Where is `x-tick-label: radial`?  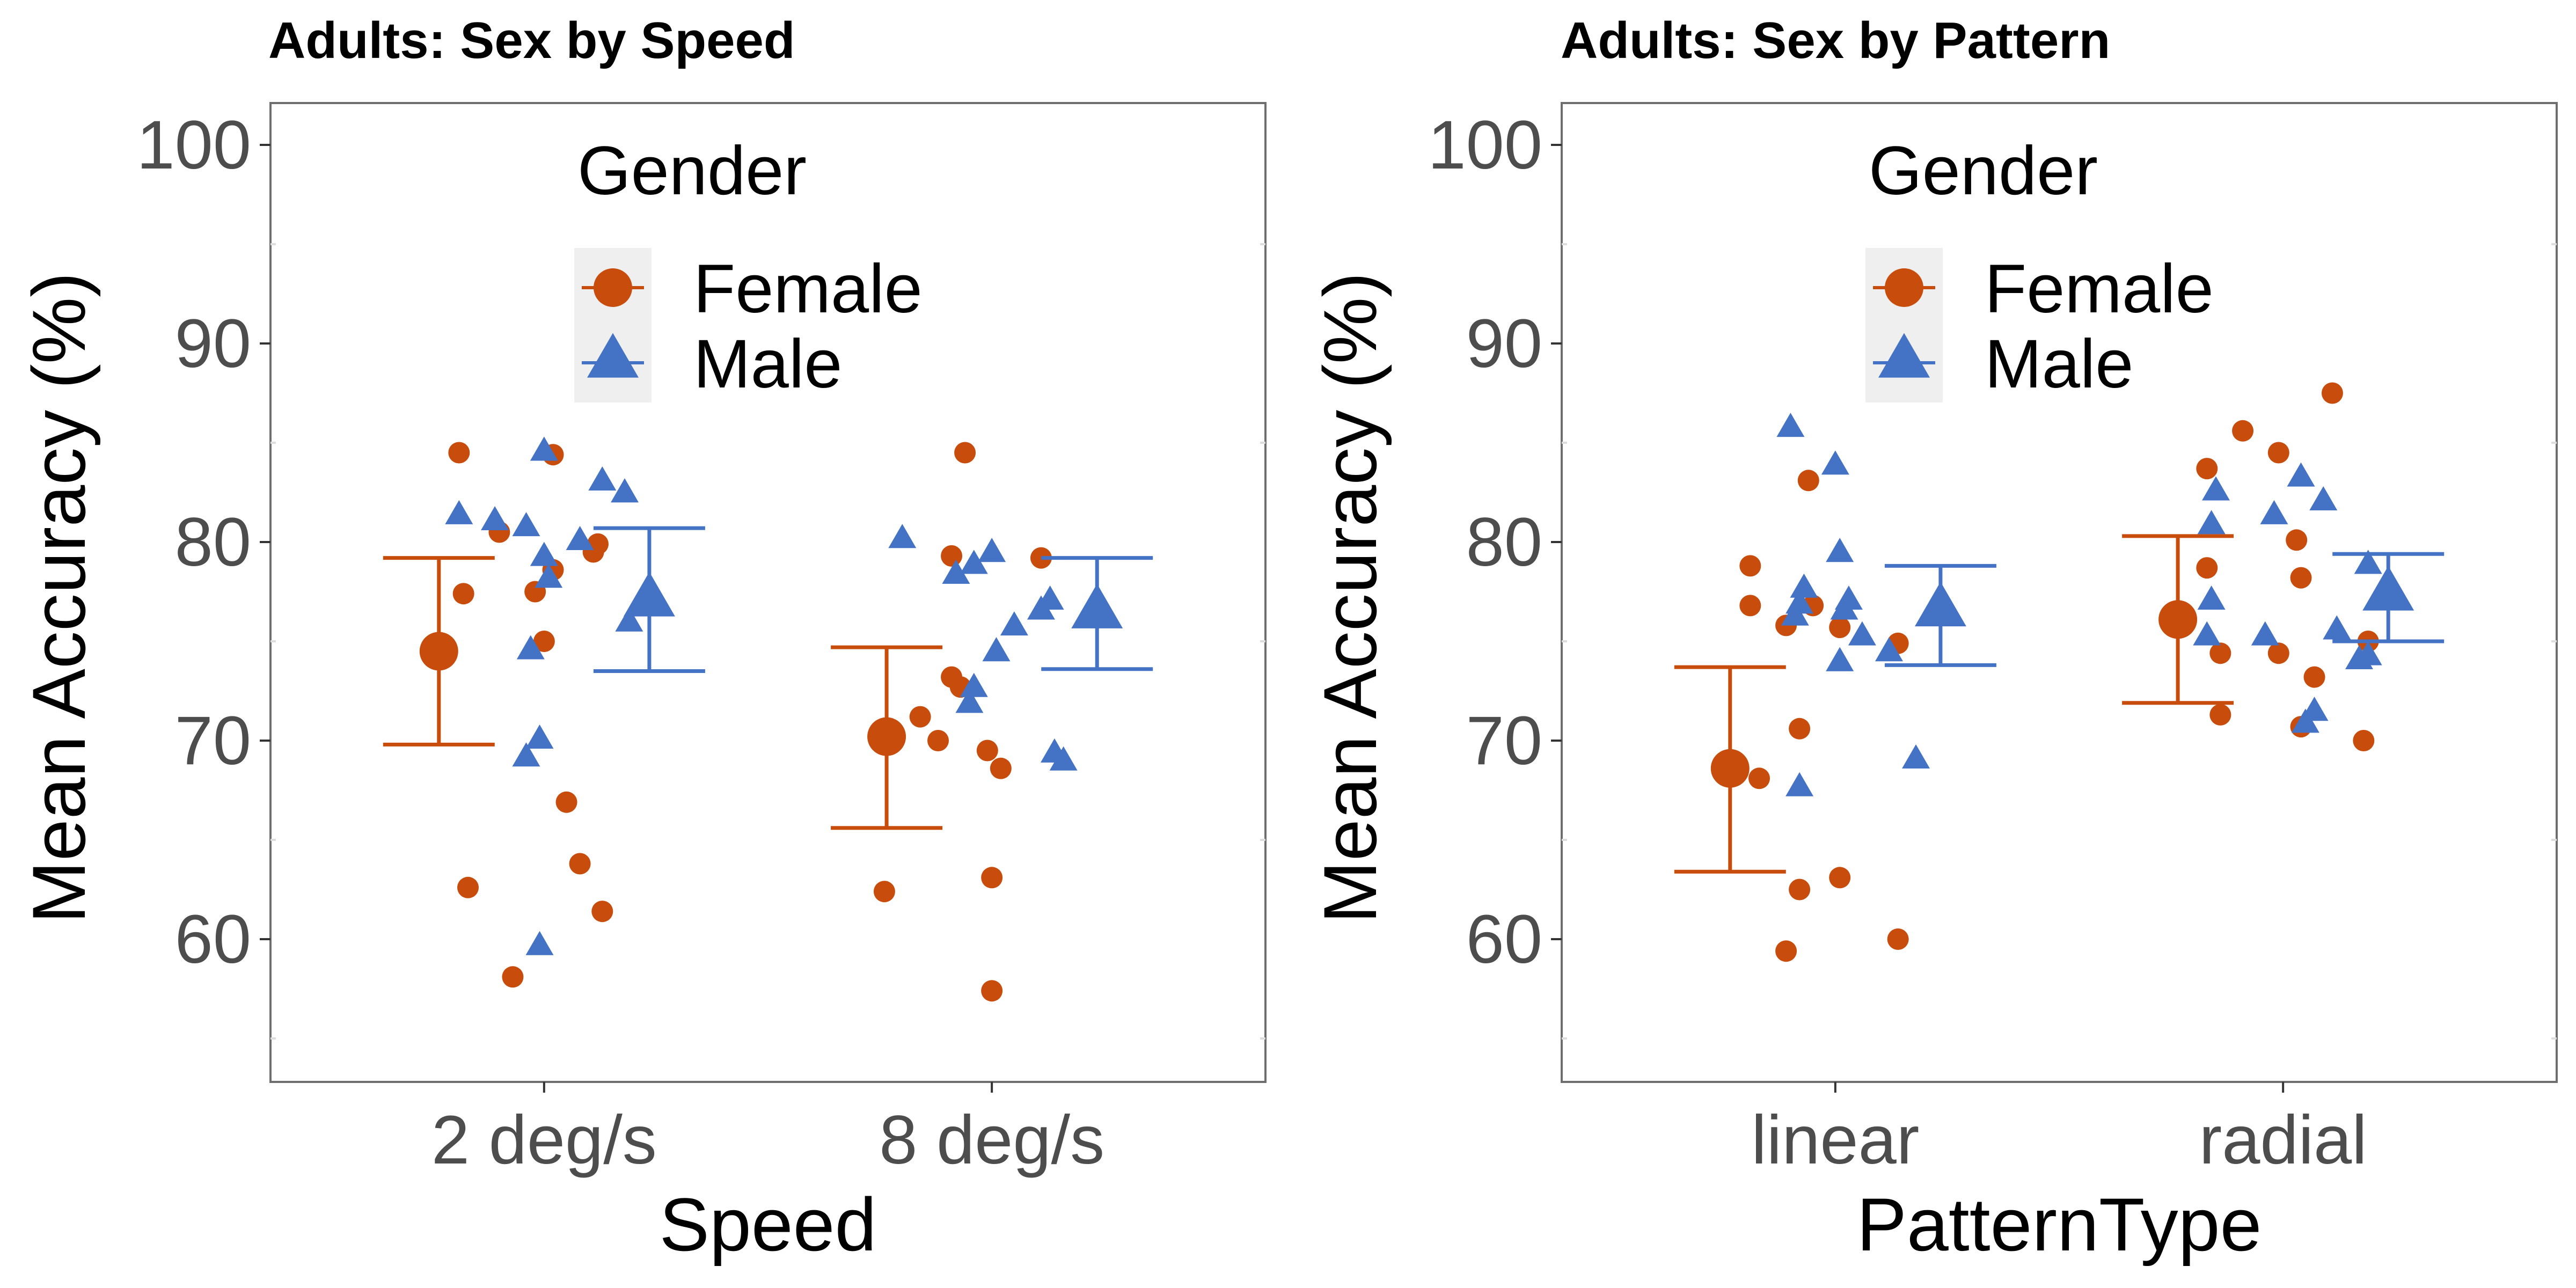 x-tick-label: radial is located at coordinates (2283, 1140).